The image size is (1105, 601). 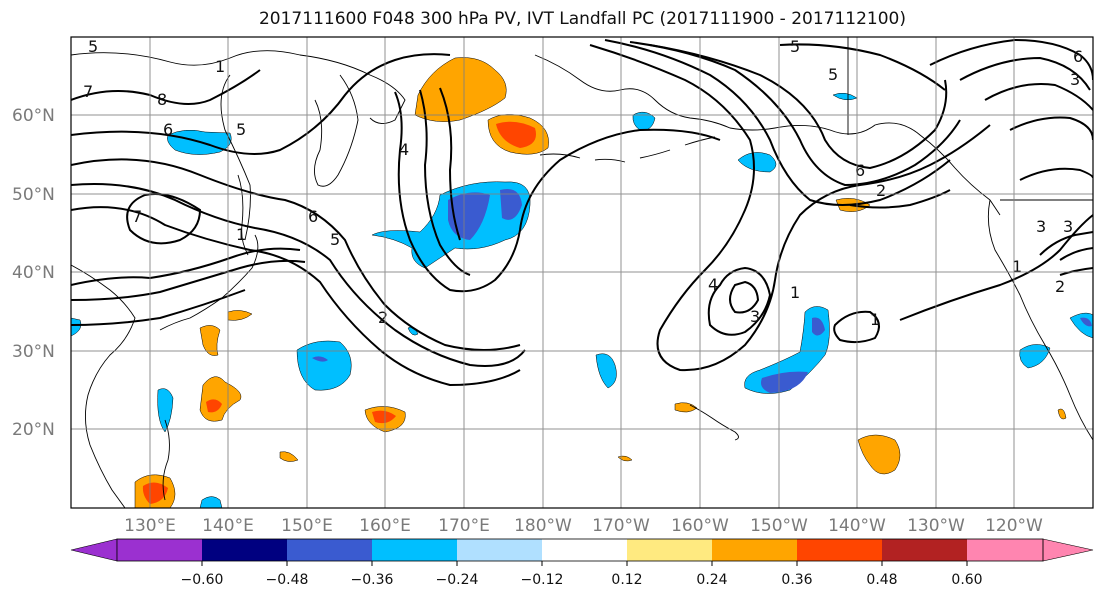 I want to click on lat-label: 20°N, so click(x=33, y=430).